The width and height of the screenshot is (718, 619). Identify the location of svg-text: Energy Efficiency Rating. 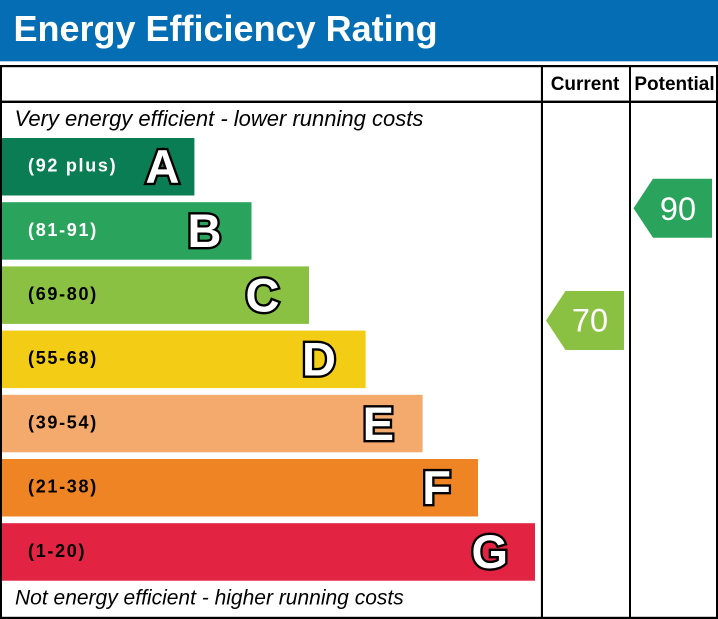
(226, 28).